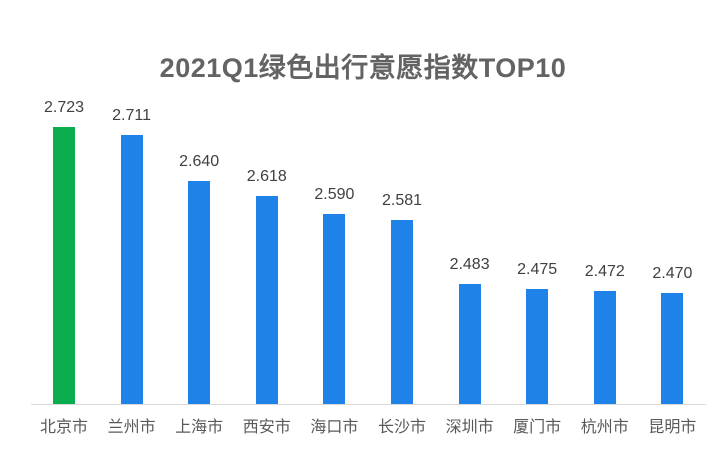 This screenshot has width=726, height=468. What do you see at coordinates (672, 273) in the screenshot?
I see `bar-value-label: 2.470` at bounding box center [672, 273].